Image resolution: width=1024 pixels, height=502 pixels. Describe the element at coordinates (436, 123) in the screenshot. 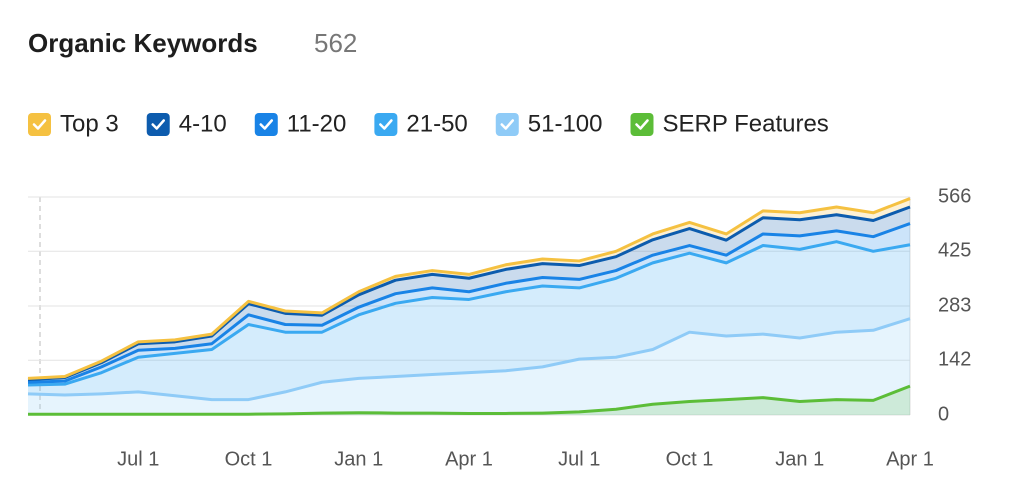

I see `legend-label: 21-50` at that location.